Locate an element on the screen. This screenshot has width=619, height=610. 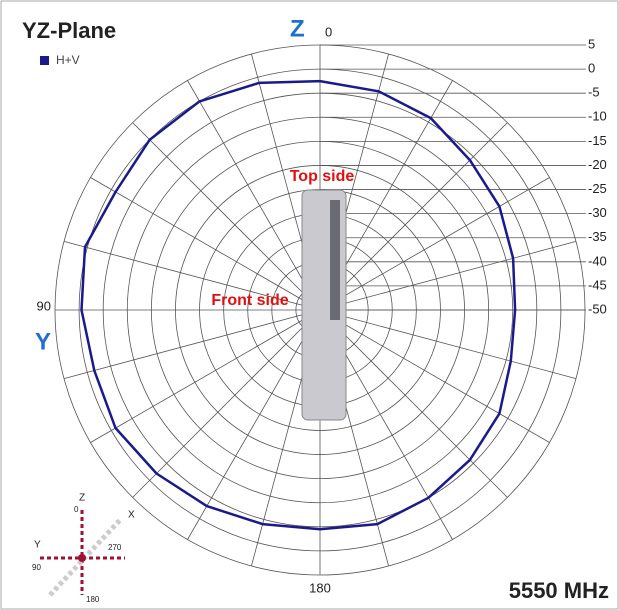
r-tick-label: -25 is located at coordinates (597, 188).